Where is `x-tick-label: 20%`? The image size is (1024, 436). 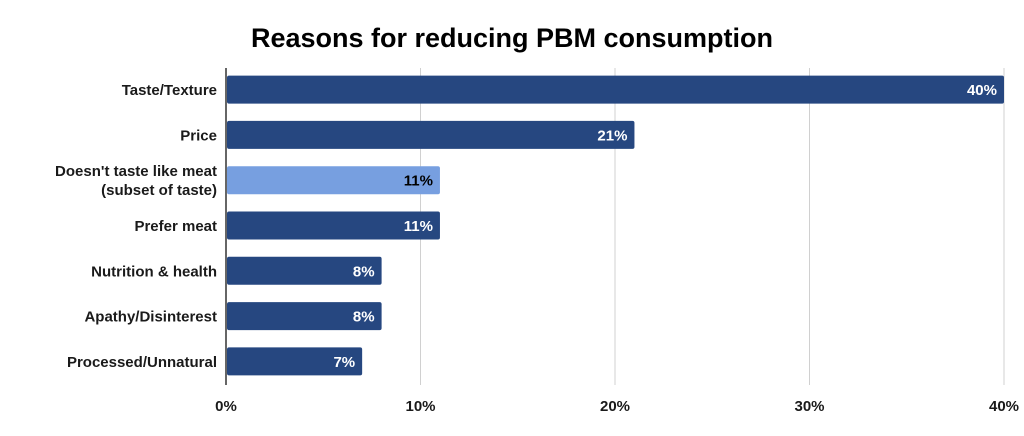 x-tick-label: 20% is located at coordinates (615, 406).